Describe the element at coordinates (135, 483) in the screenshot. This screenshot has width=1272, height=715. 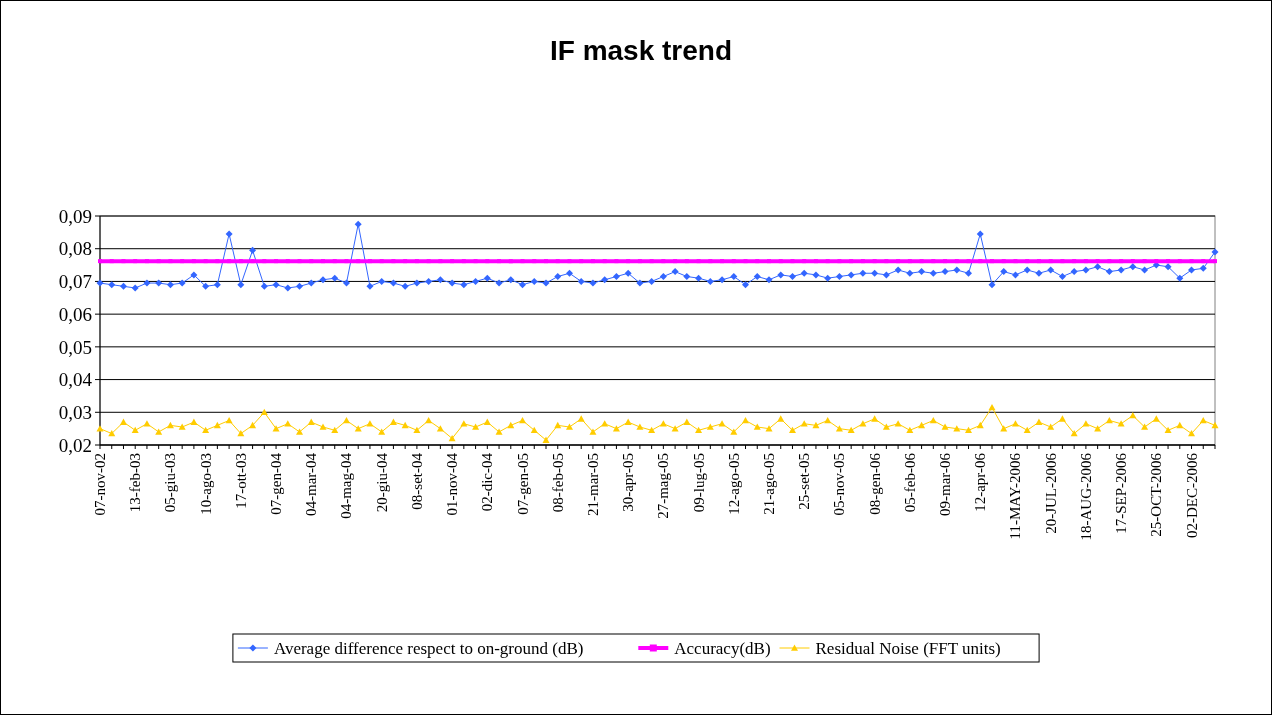
I see `x-tick-label: 13-feb-03` at that location.